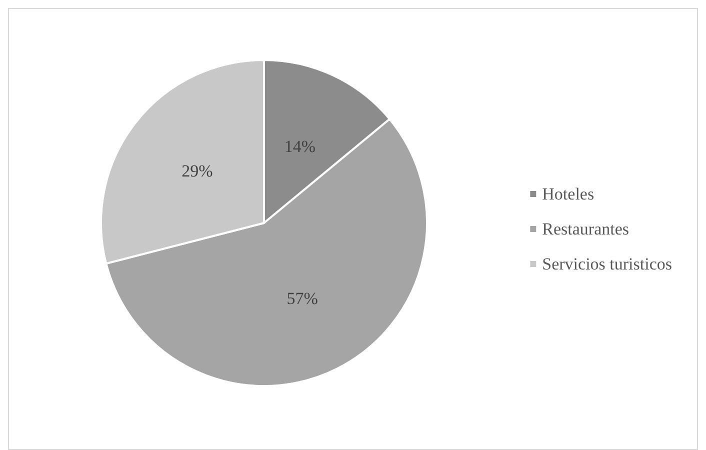 This screenshot has width=706, height=450. Describe the element at coordinates (568, 194) in the screenshot. I see `legend-label: Hoteles` at that location.